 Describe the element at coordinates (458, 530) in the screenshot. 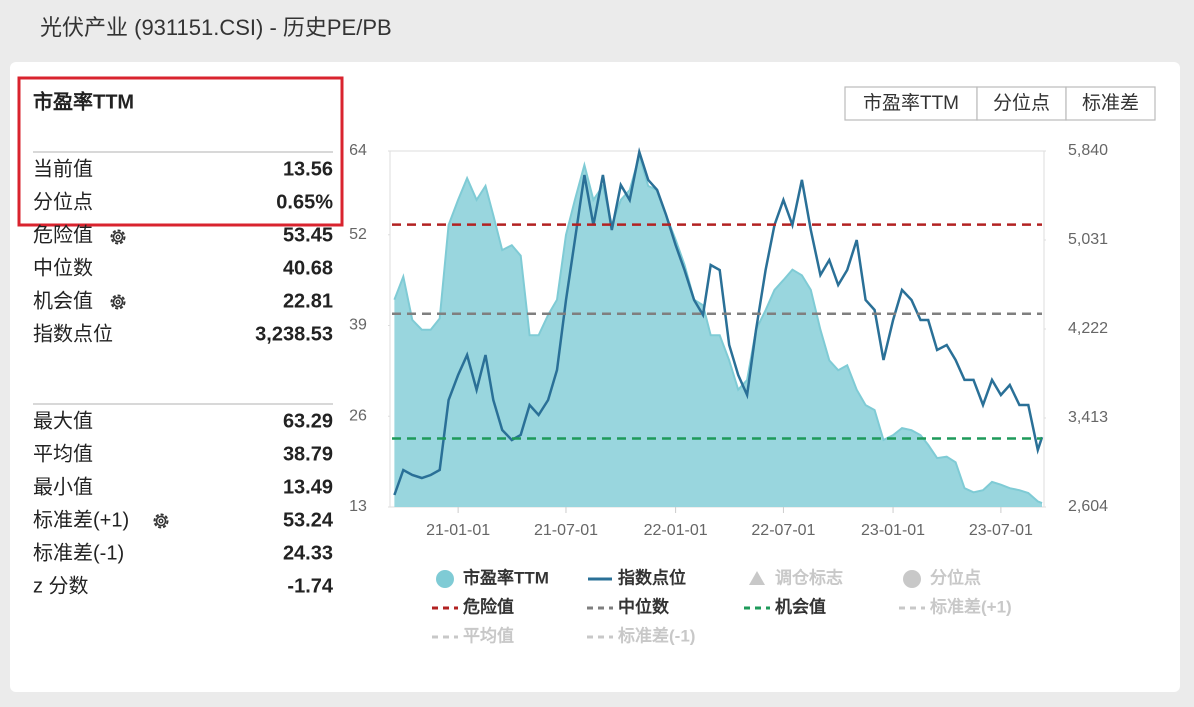

I see `x-tick-label: 21-01-01` at that location.